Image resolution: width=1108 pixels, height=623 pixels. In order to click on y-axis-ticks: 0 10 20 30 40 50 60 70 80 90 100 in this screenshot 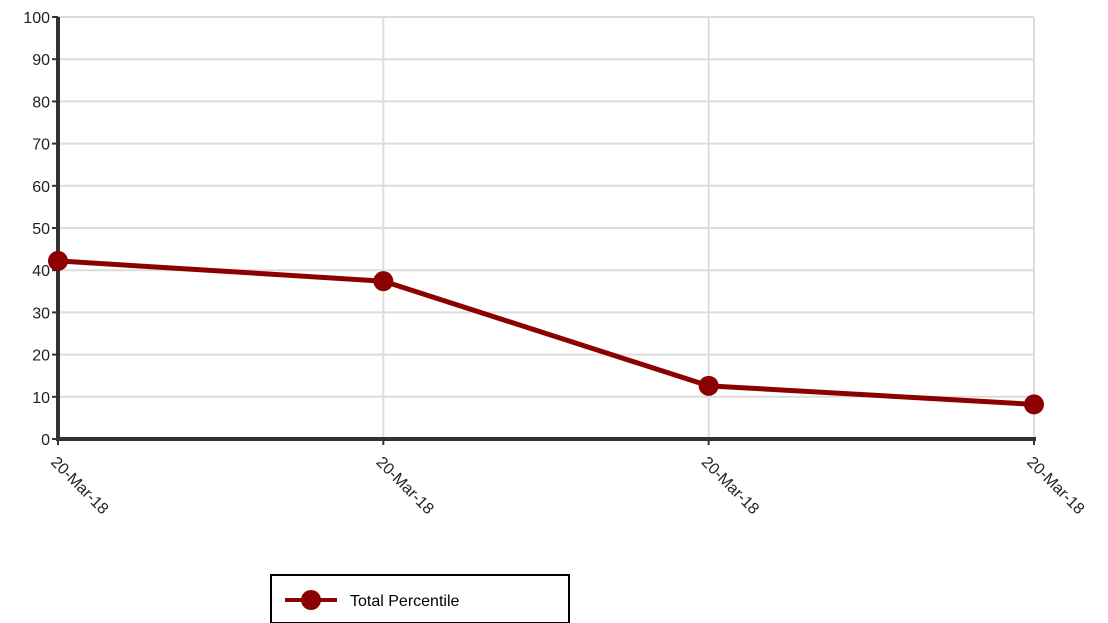, I will do `click(40, 229)`.